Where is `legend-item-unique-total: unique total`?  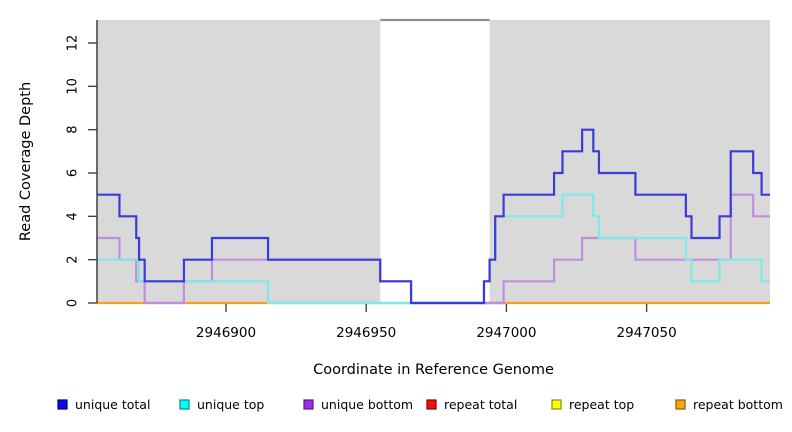
legend-item-unique-total: unique total is located at coordinates (103, 404).